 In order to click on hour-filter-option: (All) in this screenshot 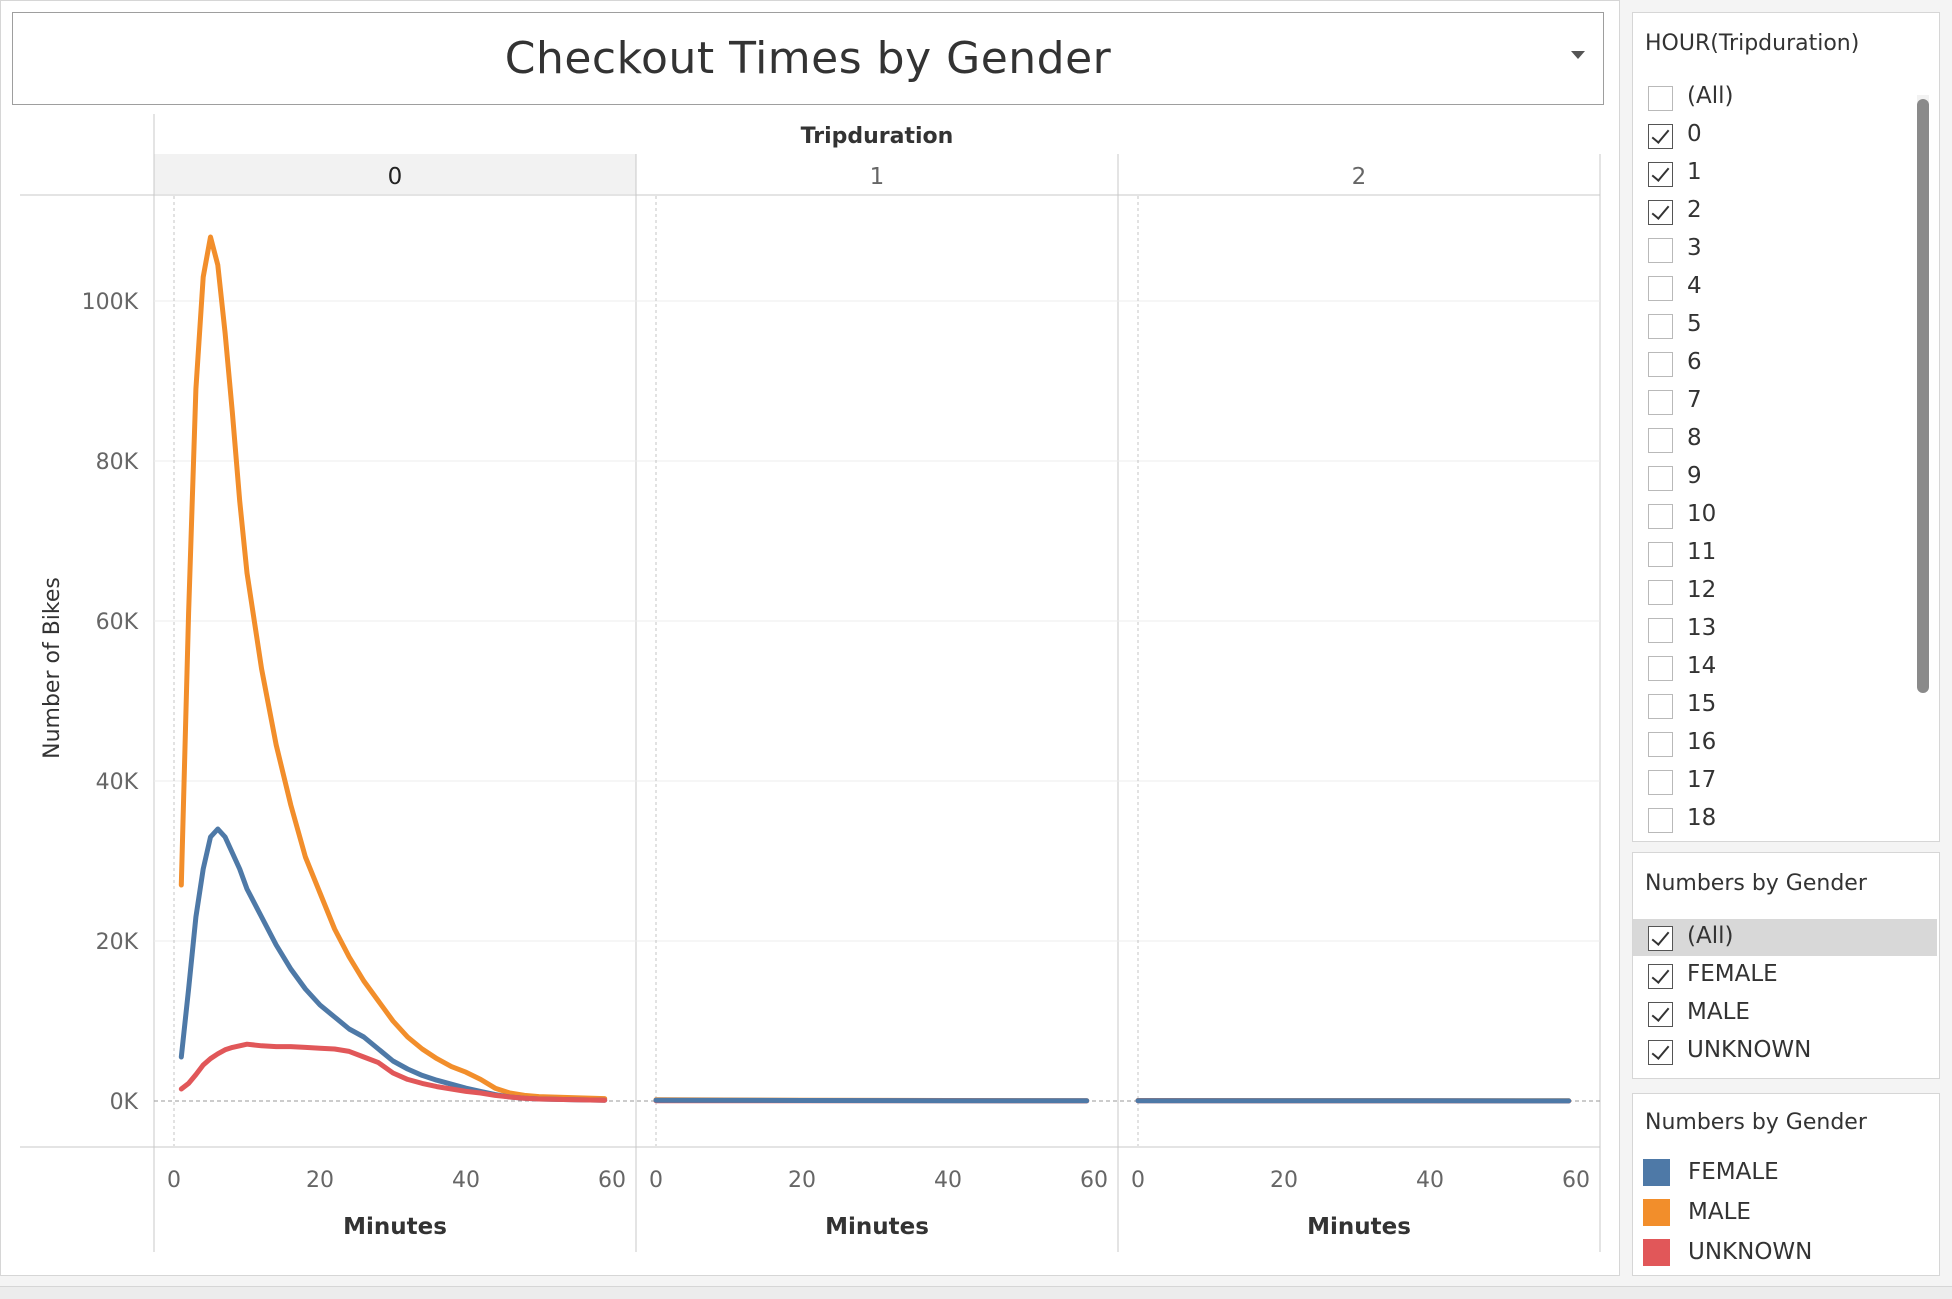, I will do `click(1785, 97)`.